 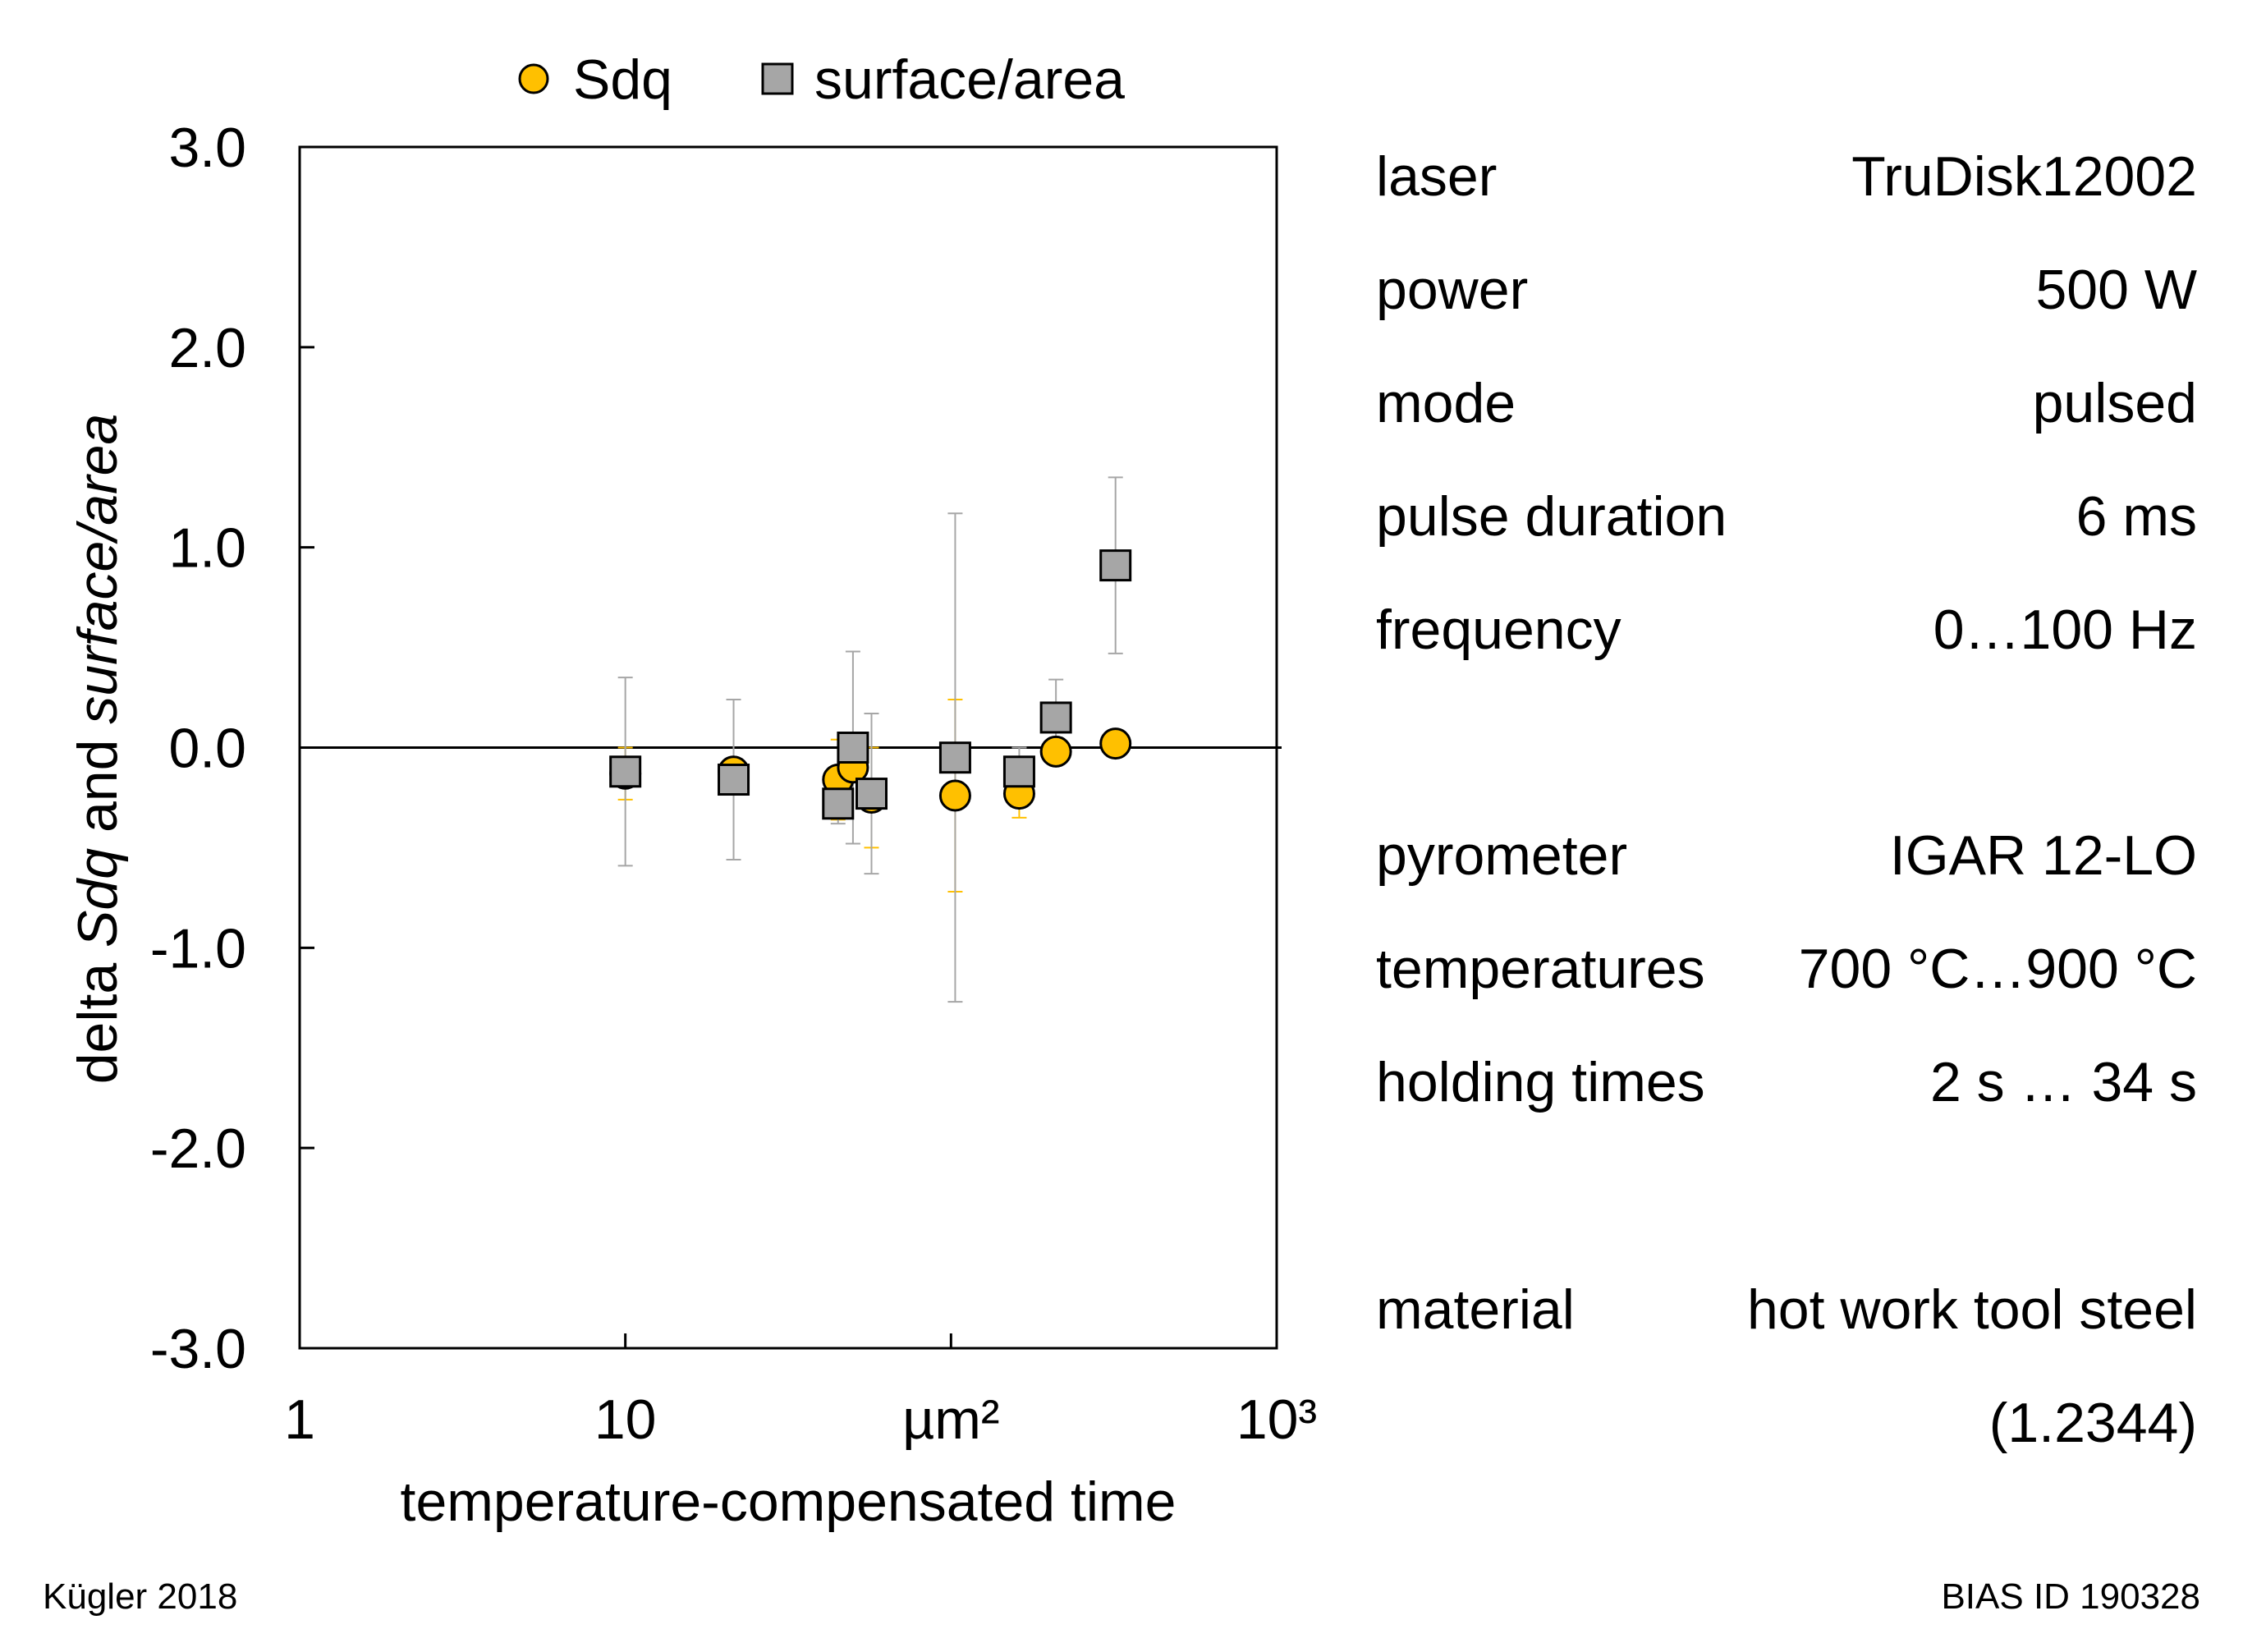 I want to click on x-tick-label: µm², so click(x=950, y=1420).